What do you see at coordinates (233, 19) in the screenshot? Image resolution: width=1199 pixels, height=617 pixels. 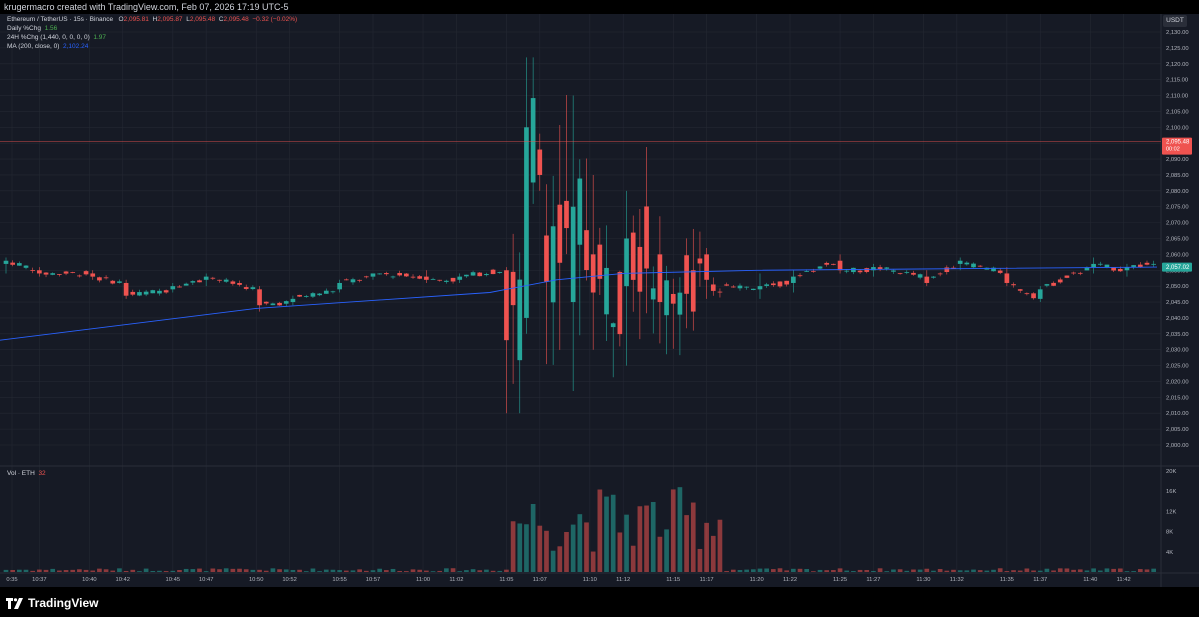 I see `ohlc-item: C2,095.48` at bounding box center [233, 19].